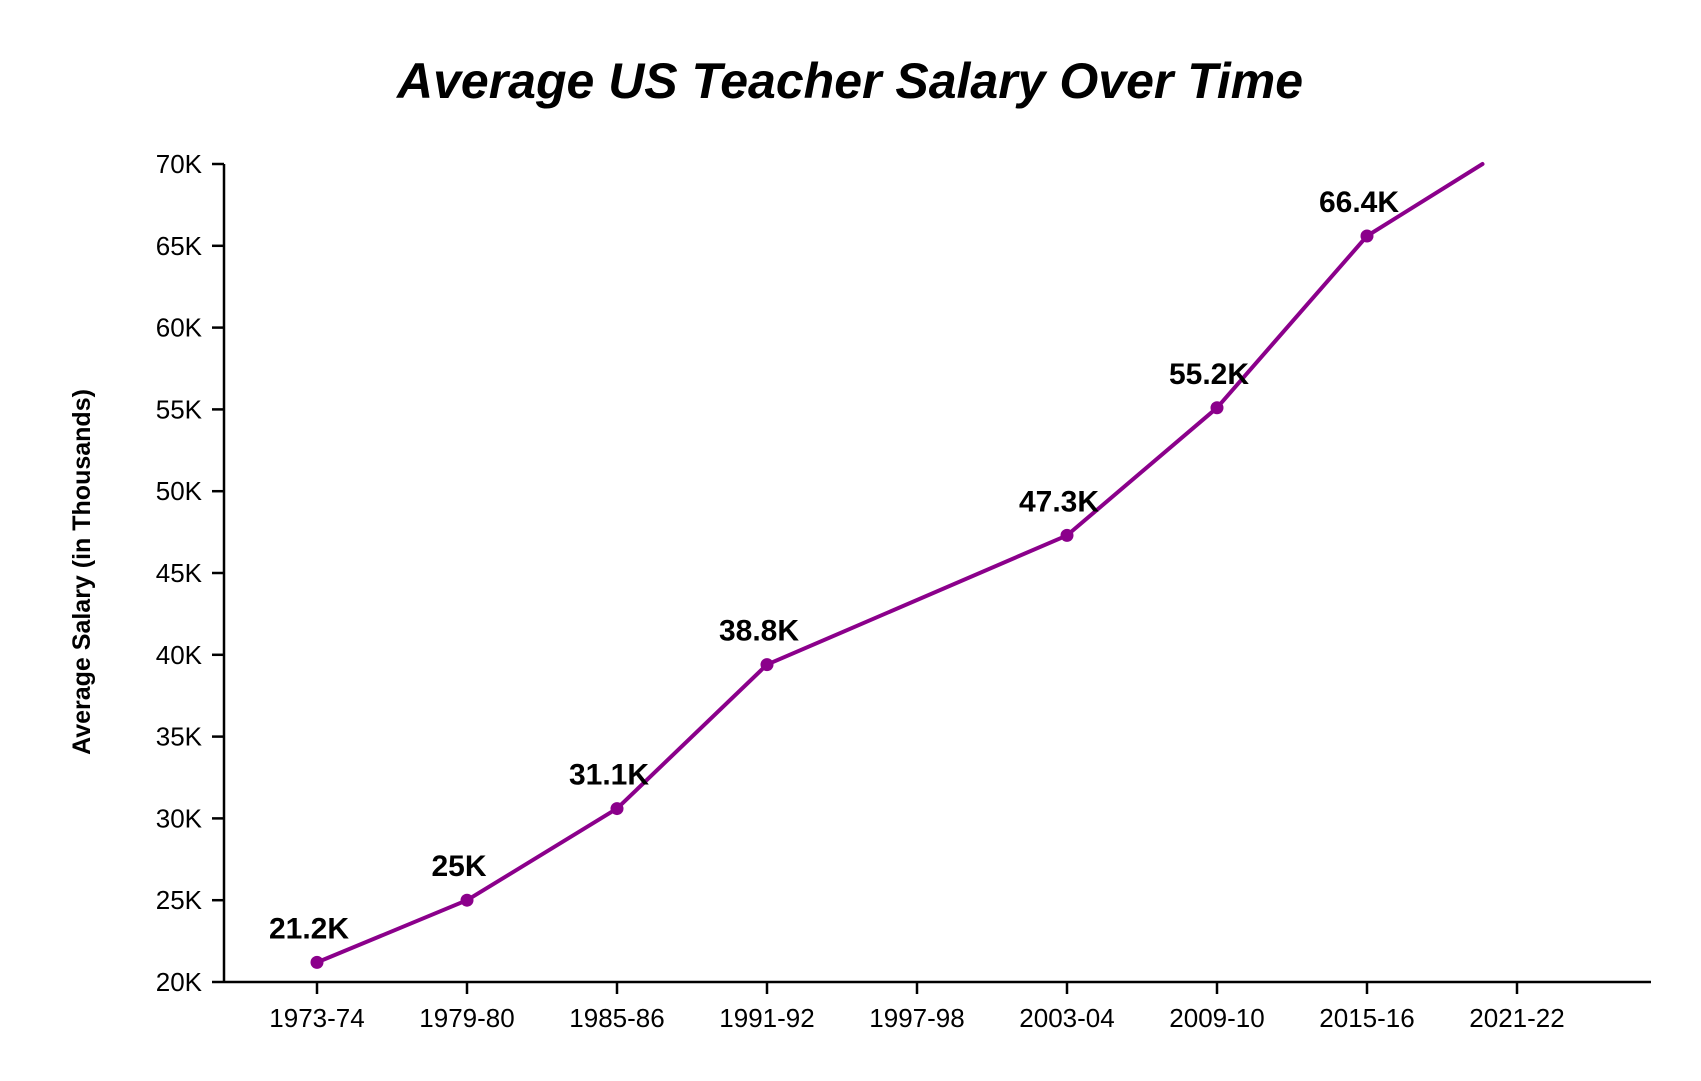  I want to click on chart-title: Average US Teacher Salary Over Time, so click(849, 81).